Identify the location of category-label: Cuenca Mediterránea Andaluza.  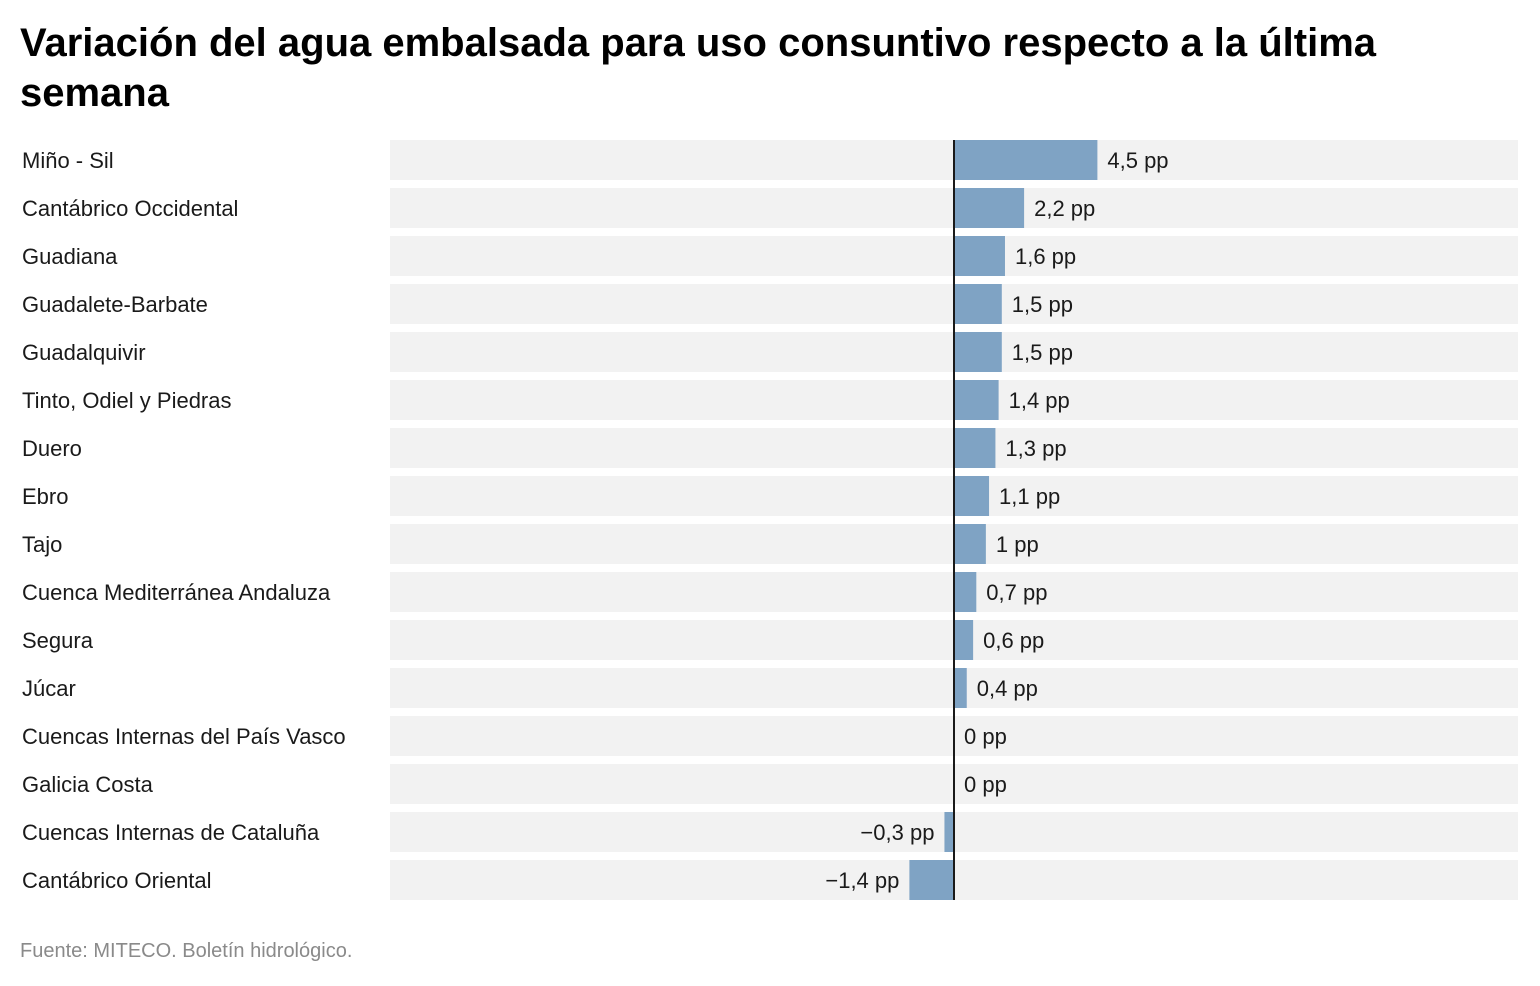
(176, 592).